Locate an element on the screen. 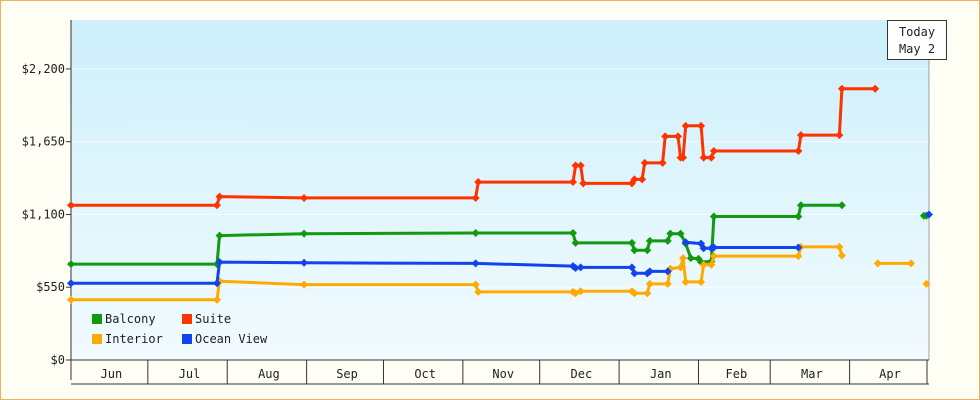 This screenshot has width=980, height=400. y-tick-label-0: $0 is located at coordinates (58, 360).